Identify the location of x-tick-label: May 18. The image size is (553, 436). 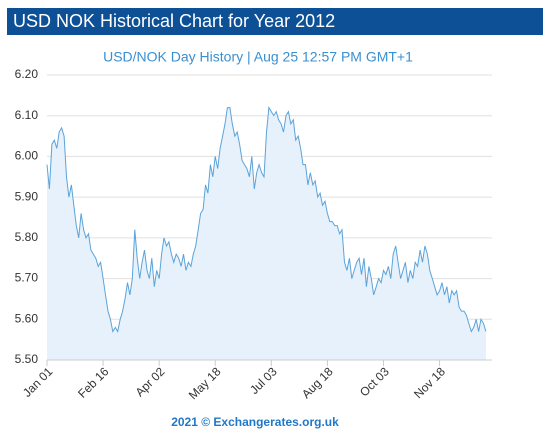
(205, 383).